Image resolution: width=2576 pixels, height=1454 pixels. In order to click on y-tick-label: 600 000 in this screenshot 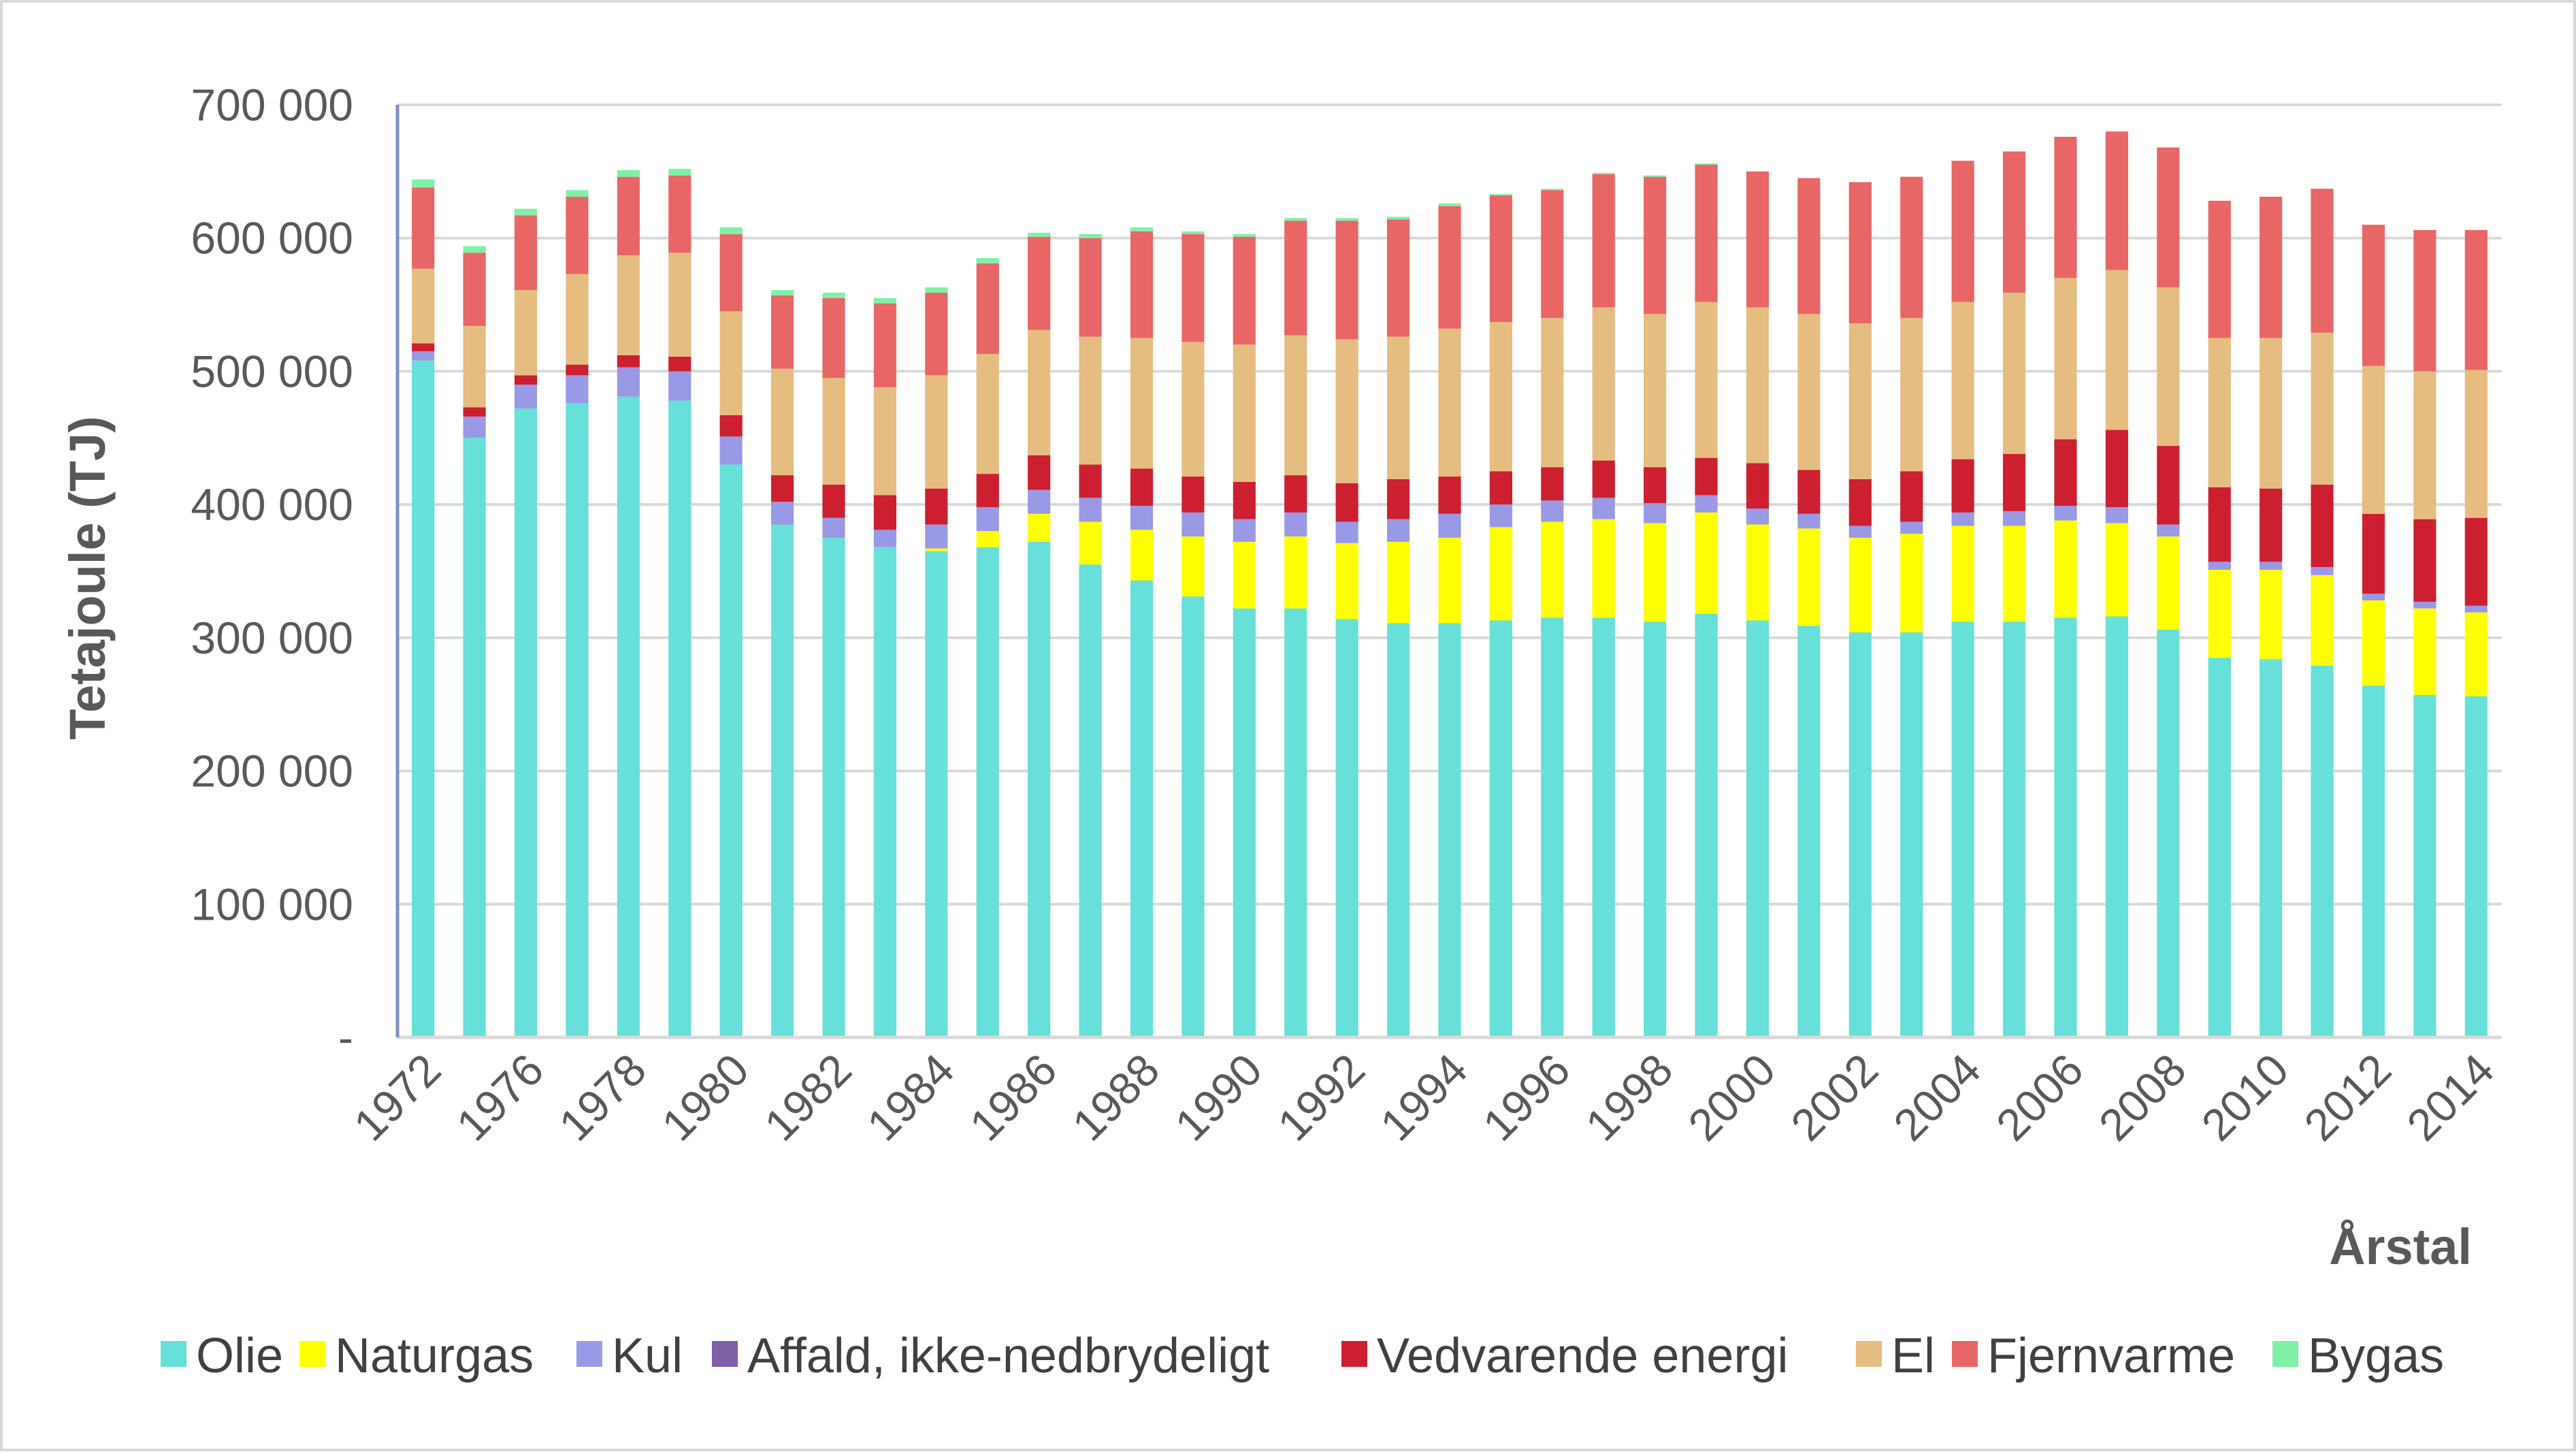, I will do `click(272, 238)`.